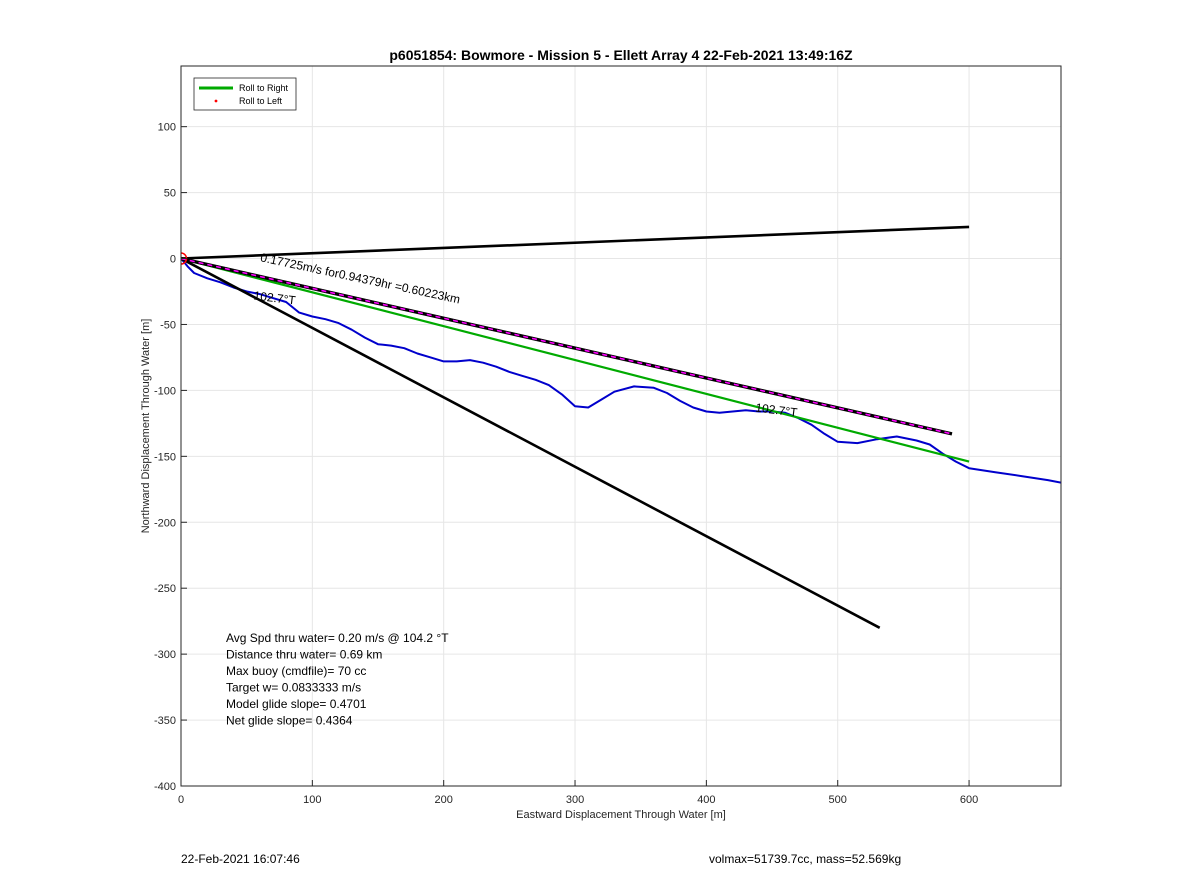 The height and width of the screenshot is (885, 1200). What do you see at coordinates (264, 88) in the screenshot?
I see `legend-roll-right-label: Roll to Right` at bounding box center [264, 88].